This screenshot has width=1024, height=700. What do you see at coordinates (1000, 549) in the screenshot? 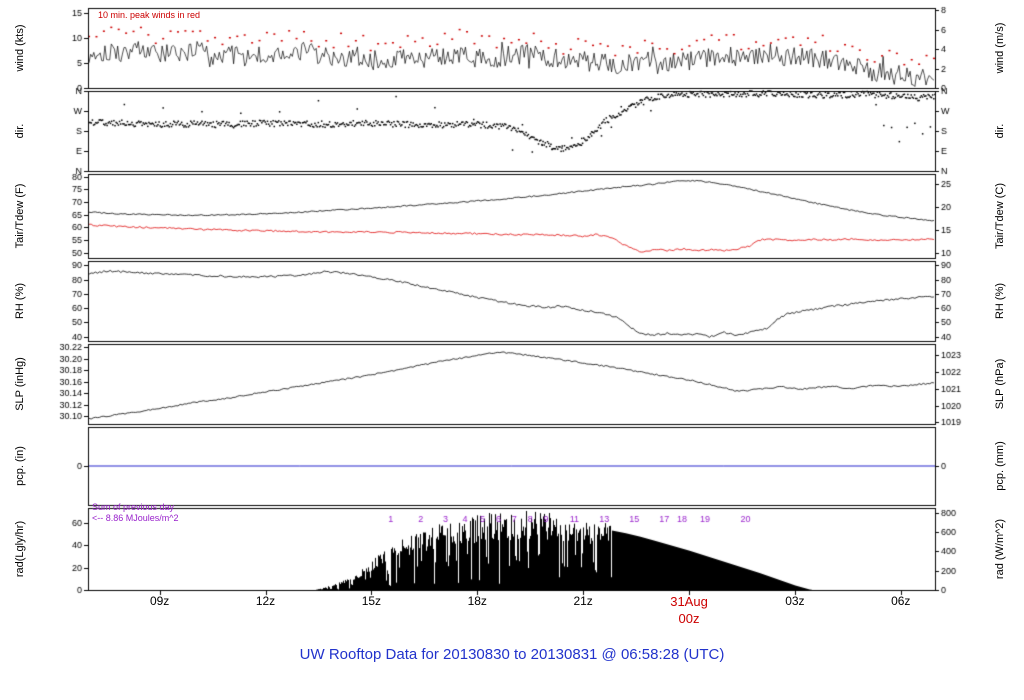
I see `axis-title-rad-right: rad (W/m^2)` at bounding box center [1000, 549].